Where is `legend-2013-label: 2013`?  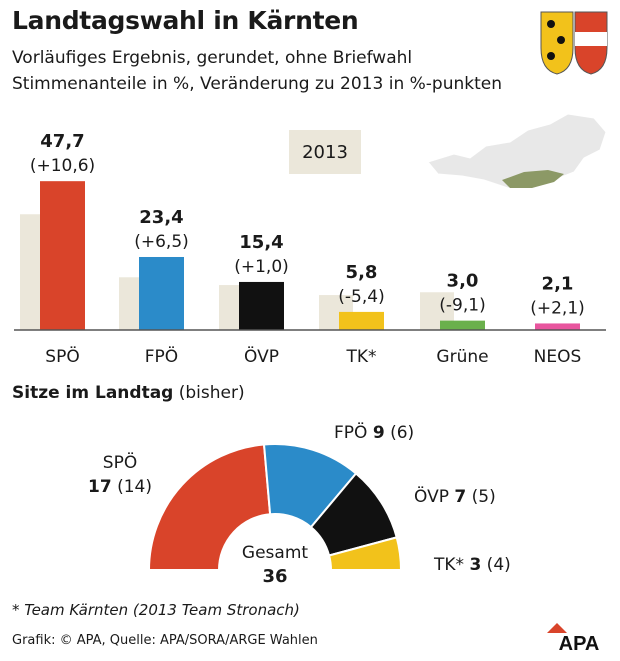
legend-2013-label: 2013 is located at coordinates (325, 152).